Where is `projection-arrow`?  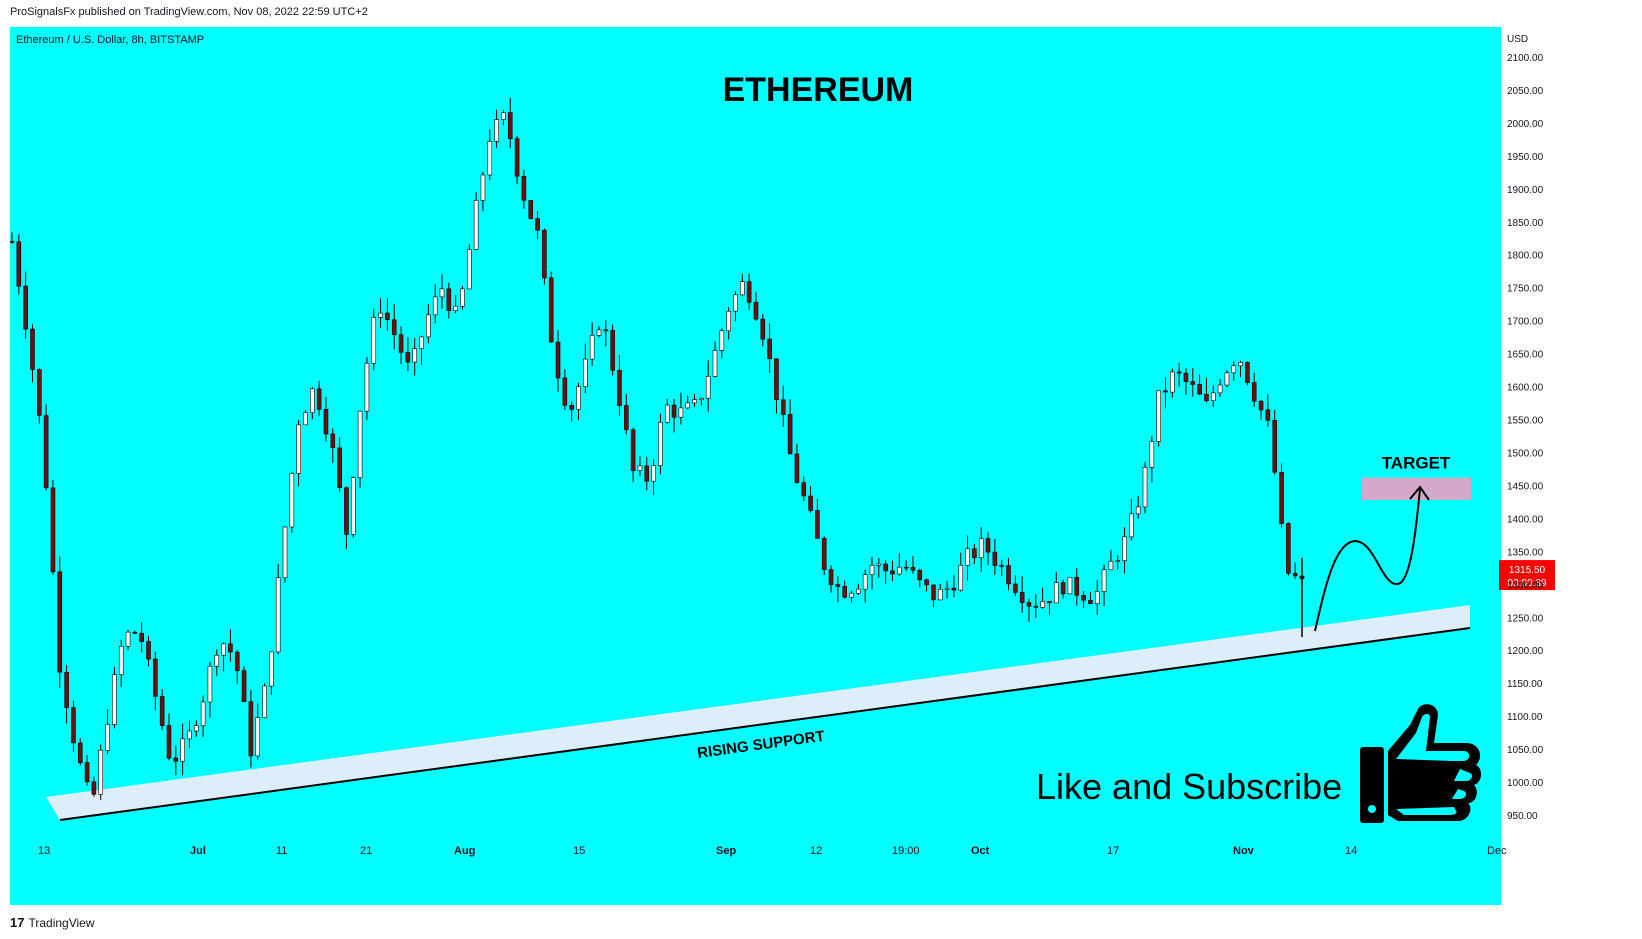 projection-arrow is located at coordinates (1367, 560).